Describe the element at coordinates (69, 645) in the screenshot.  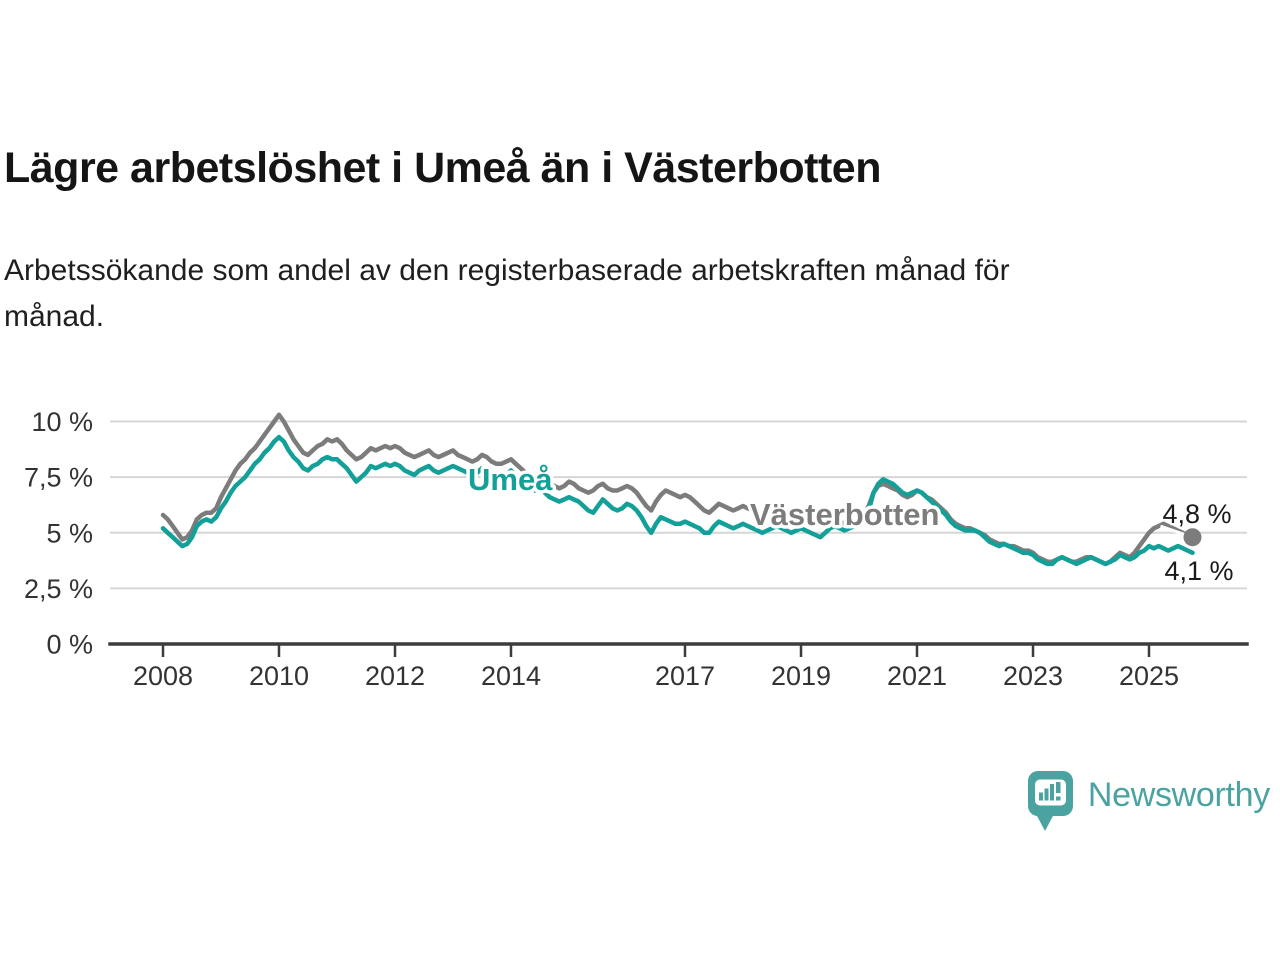
I see `y-tick-label: 0 %` at that location.